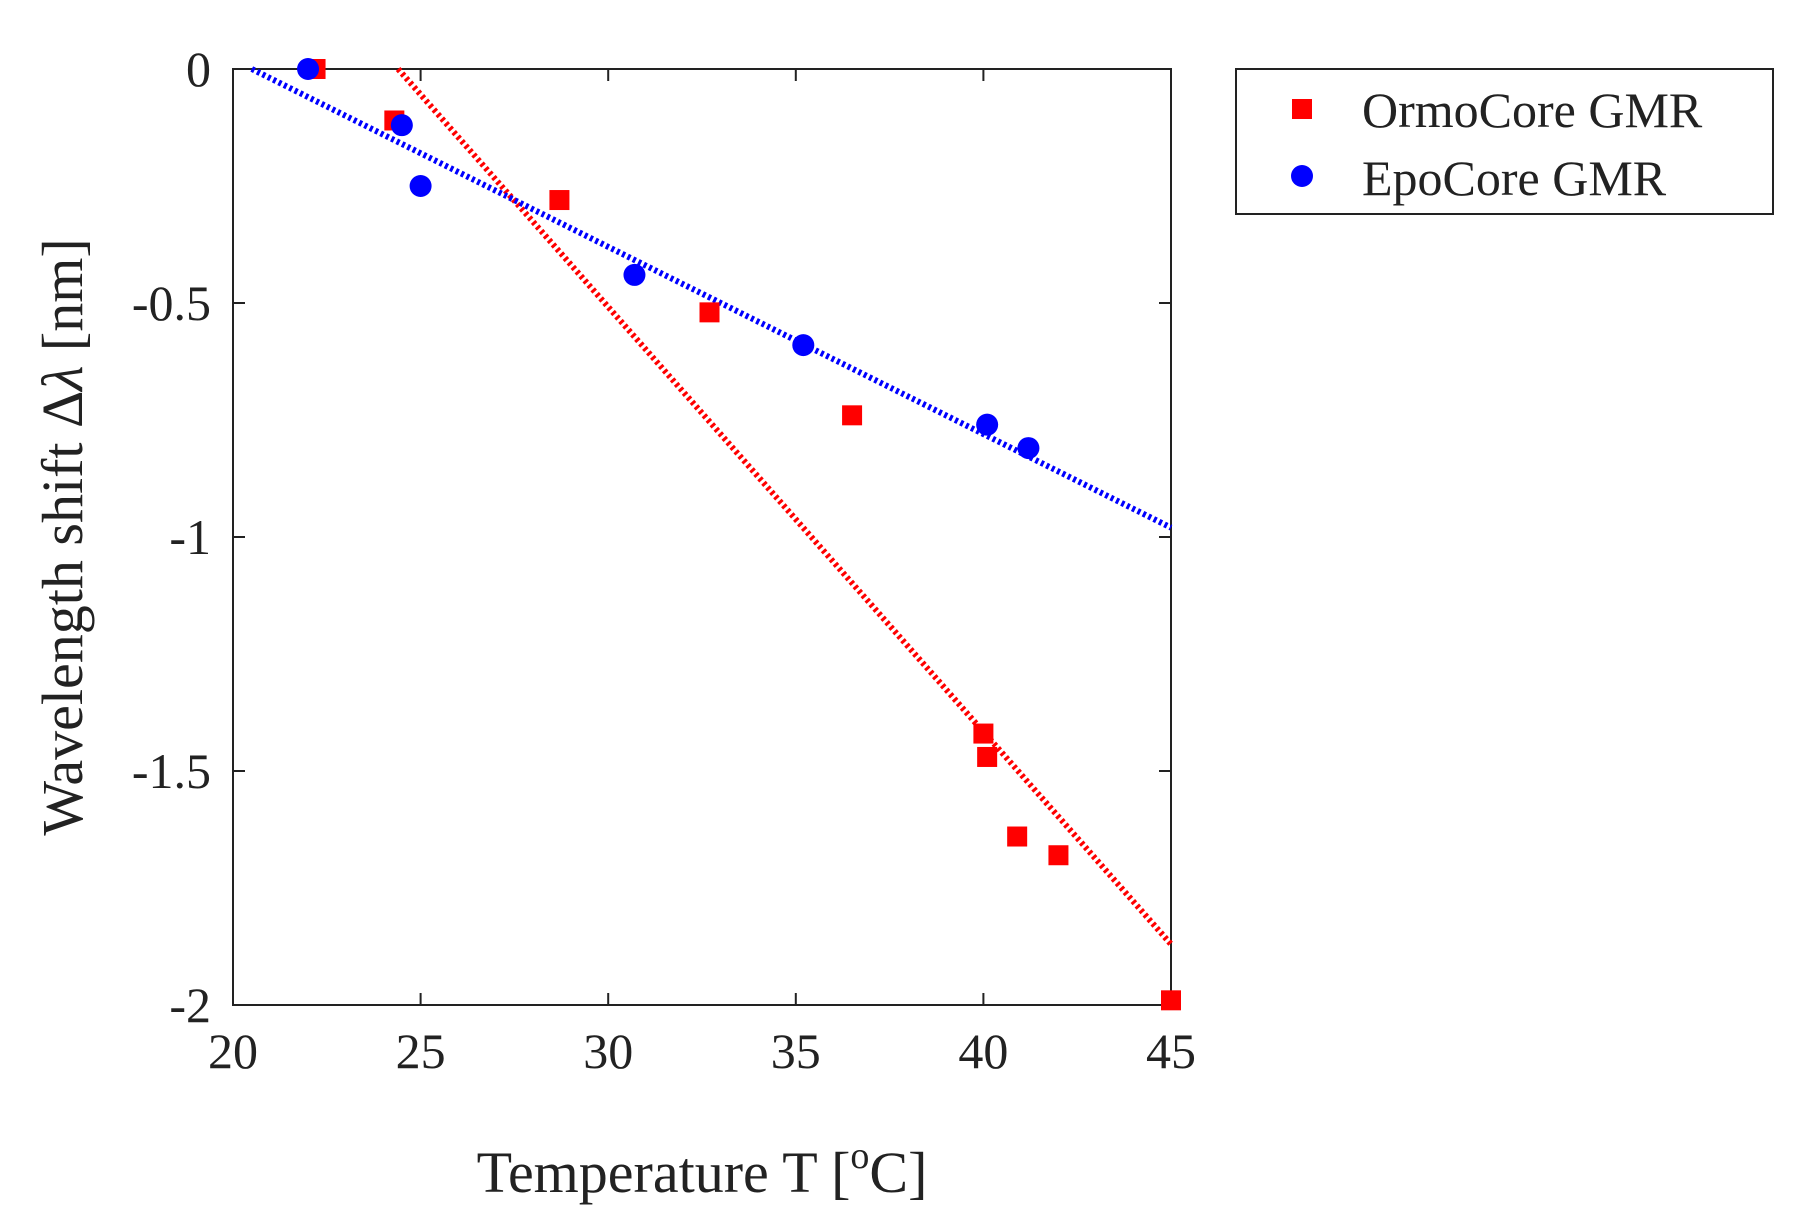  I want to click on x-tick-label: 25, so click(421, 1051).